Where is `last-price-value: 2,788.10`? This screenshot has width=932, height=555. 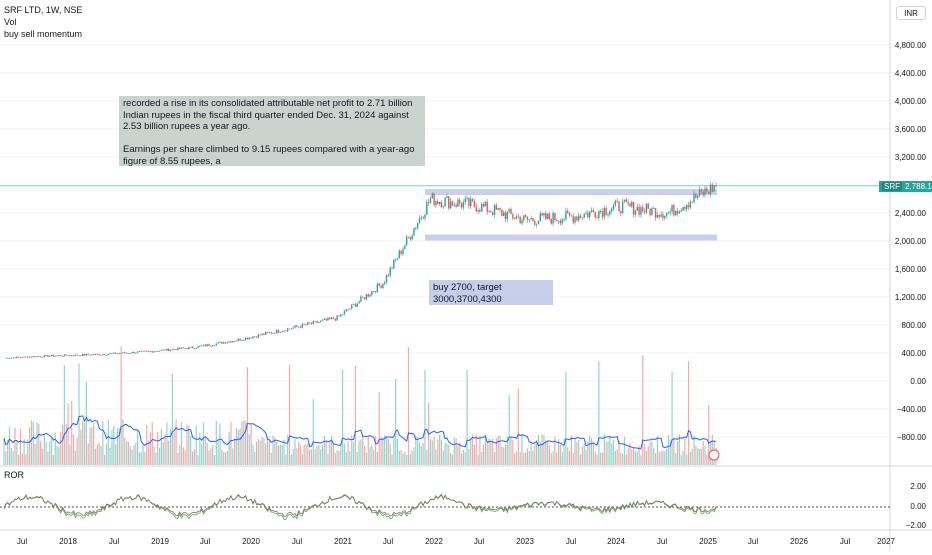
last-price-value: 2,788.10 is located at coordinates (918, 186).